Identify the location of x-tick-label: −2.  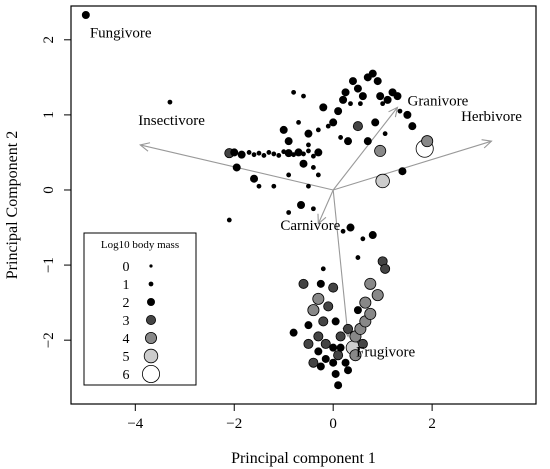
(234, 424).